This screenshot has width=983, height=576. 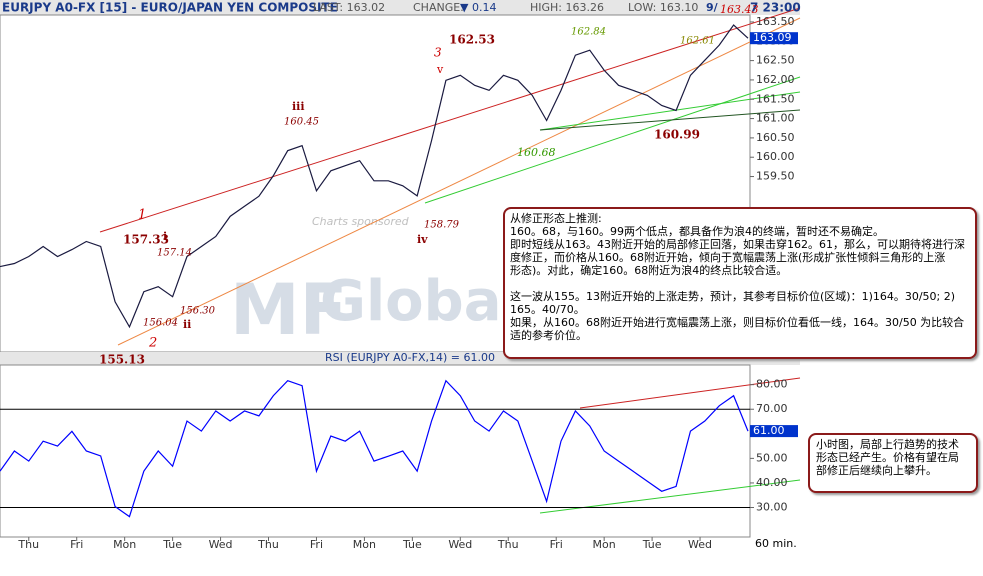 I want to click on note-line: 160。68，与160。99两个低点，都具备作为浪4的终端，暂时还不易确定。, so click(x=697, y=231).